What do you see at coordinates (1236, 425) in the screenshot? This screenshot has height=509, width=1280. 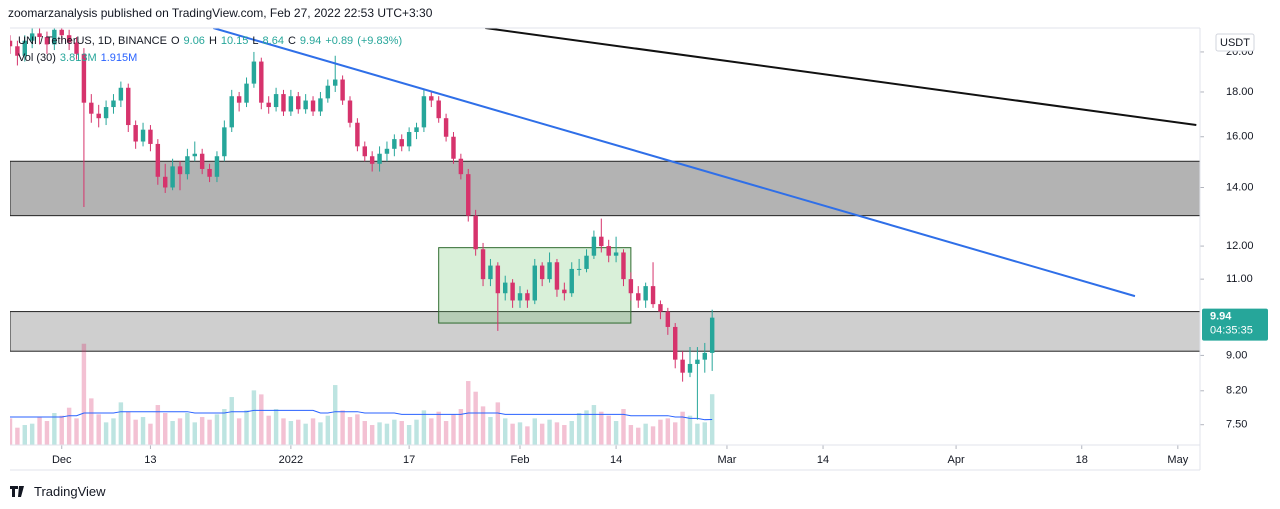 I see `y-tick-label: 7.50` at bounding box center [1236, 425].